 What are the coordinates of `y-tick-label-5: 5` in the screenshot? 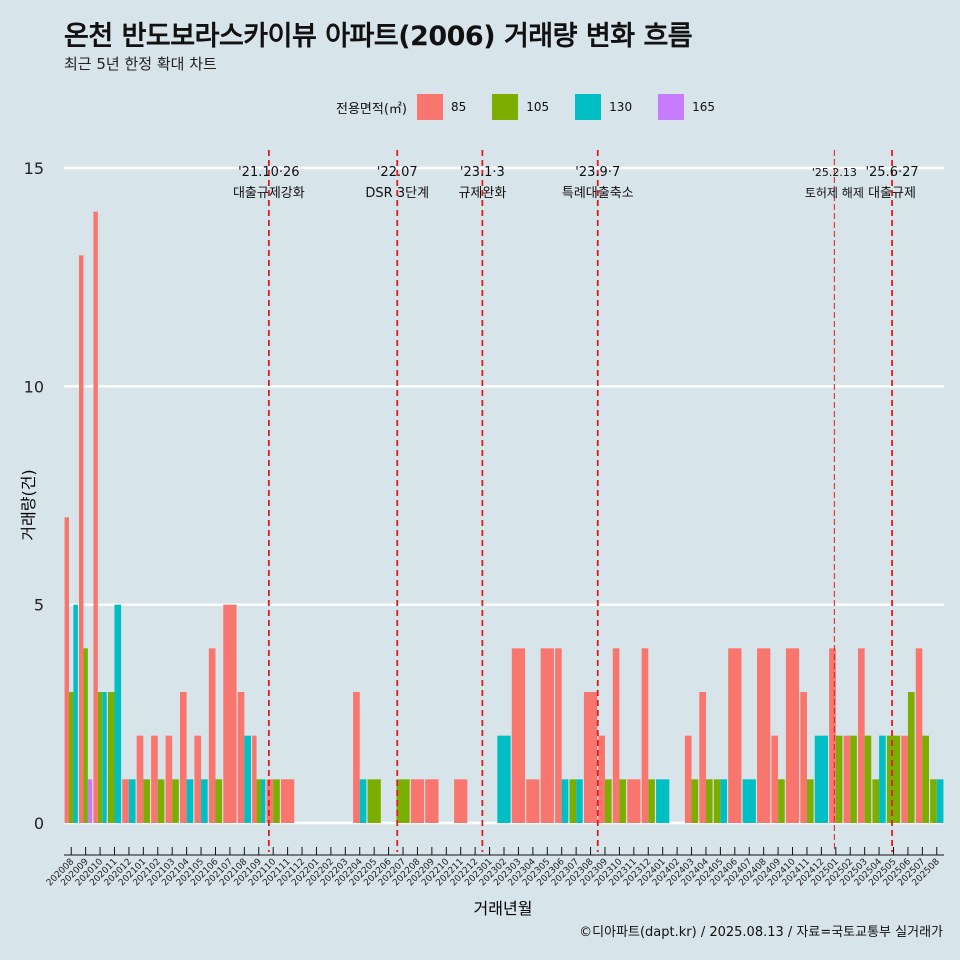 It's located at (39, 605).